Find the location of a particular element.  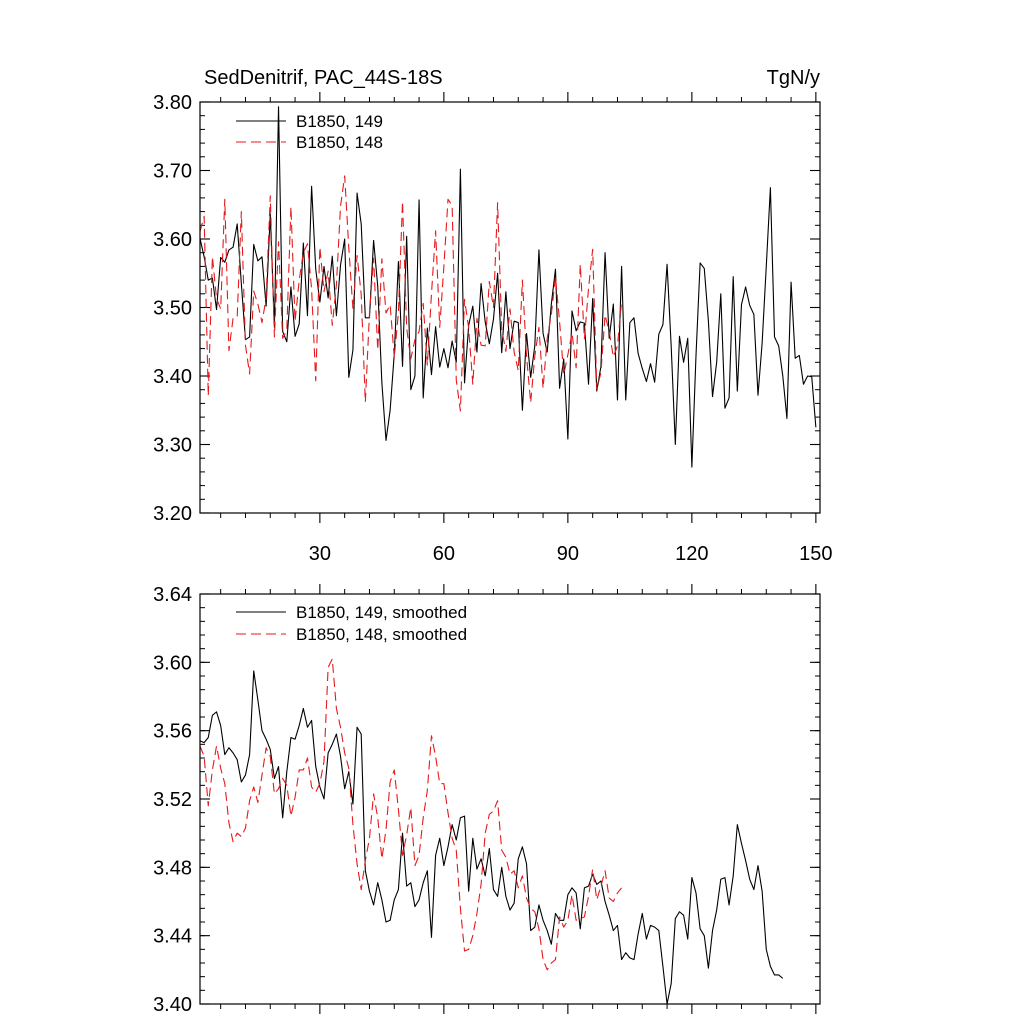

y-tick-label: 3.64 is located at coordinates (172, 595).